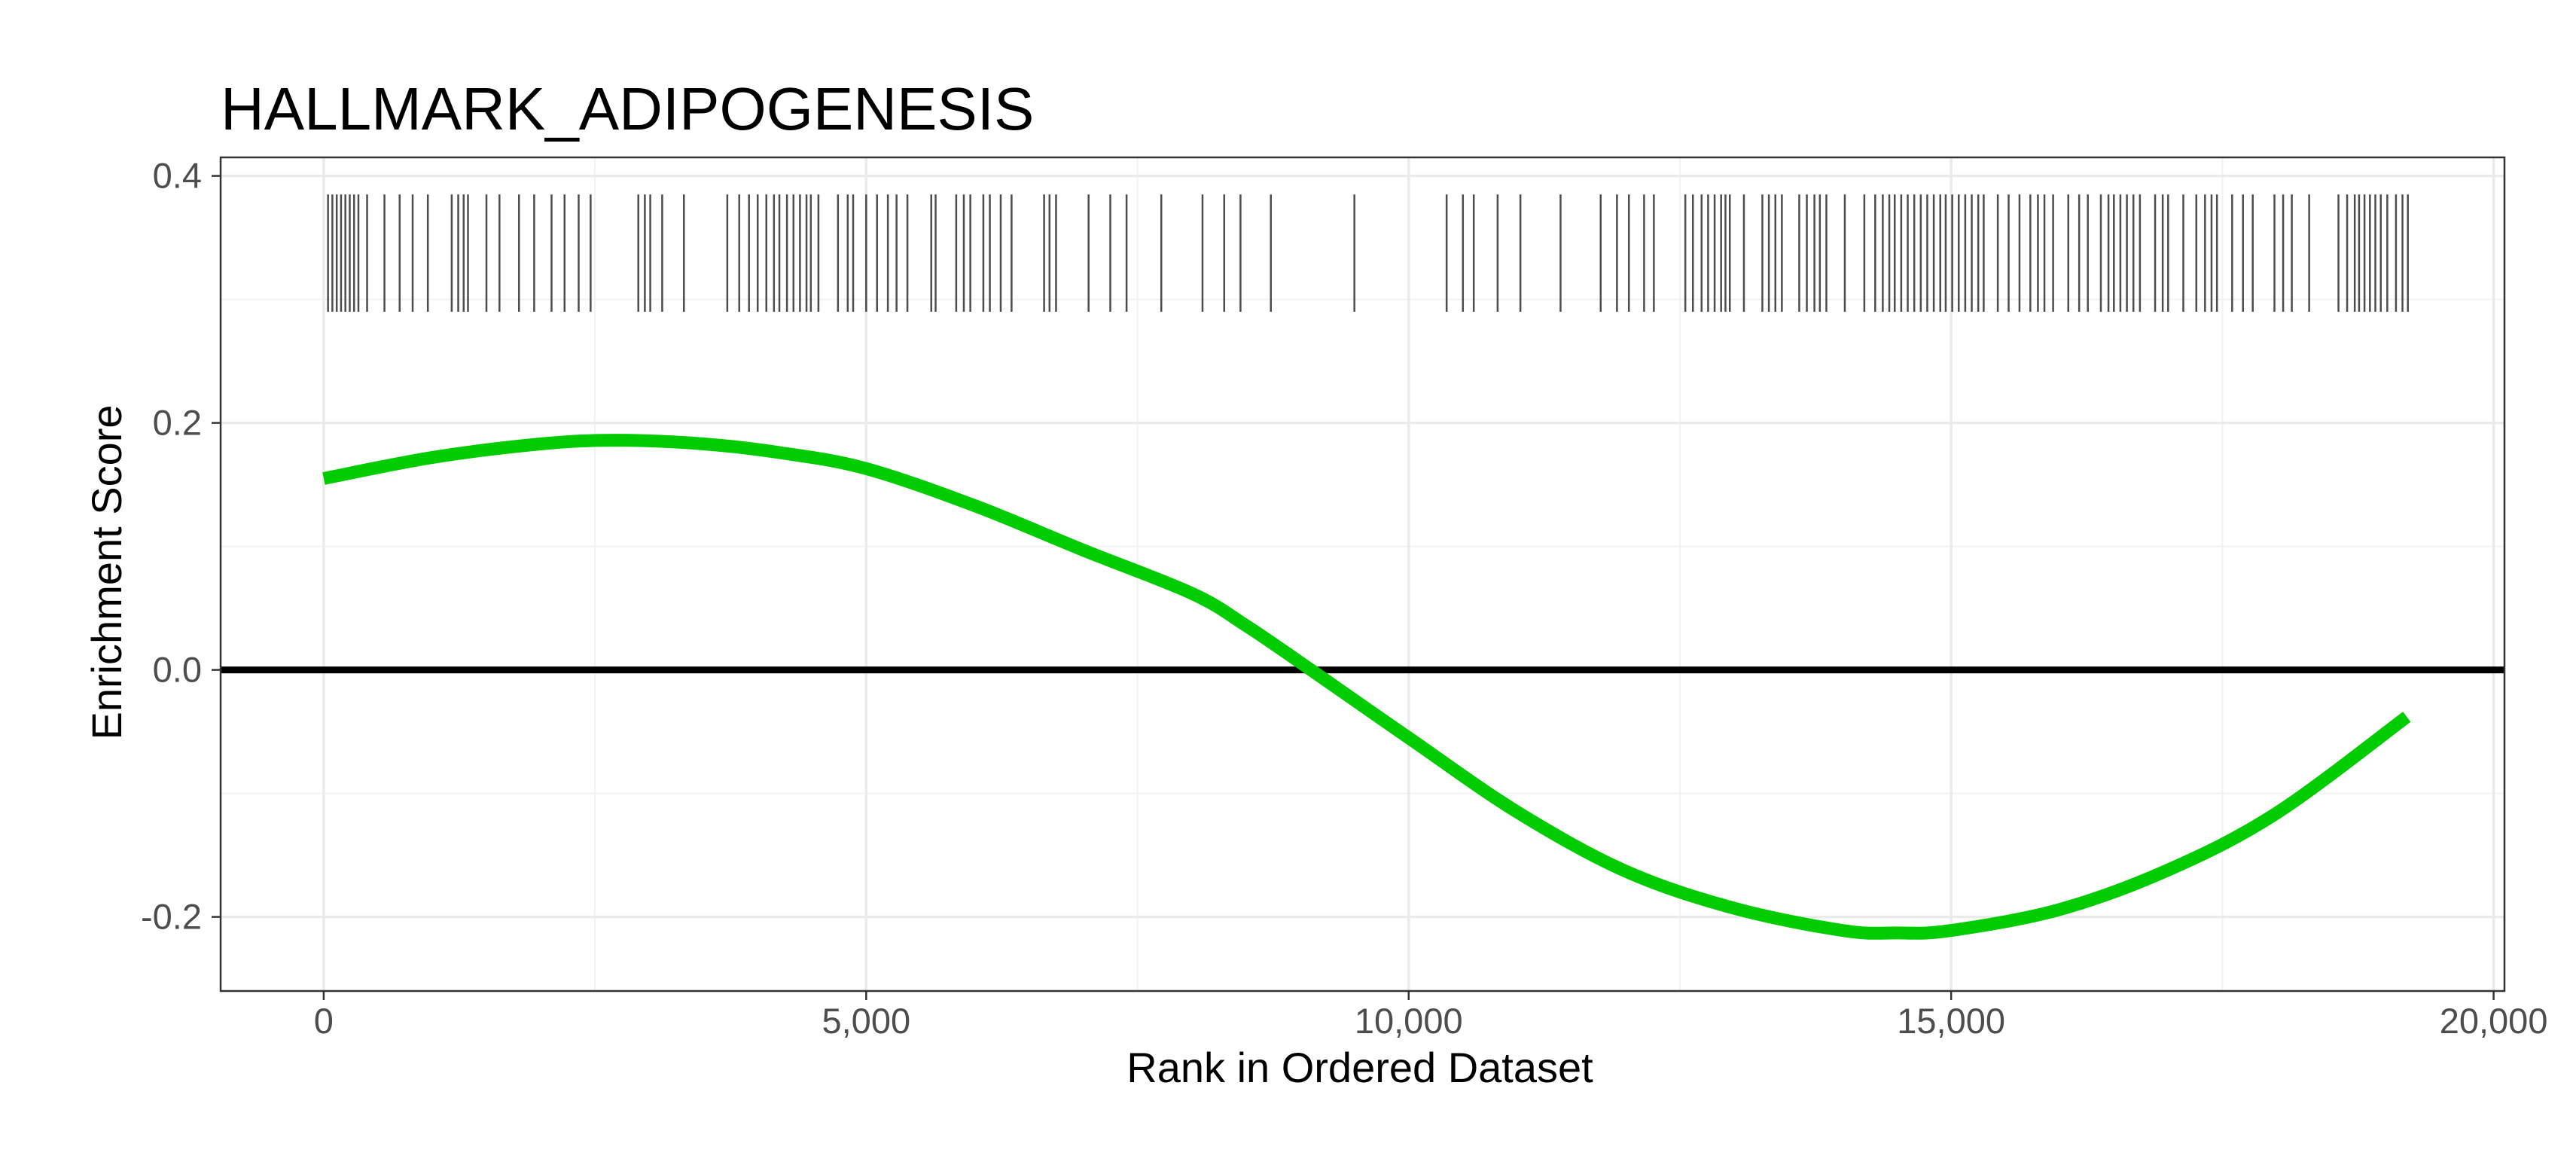 The height and width of the screenshot is (1174, 2576). Describe the element at coordinates (177, 423) in the screenshot. I see `y-tick-label: 0.2` at that location.